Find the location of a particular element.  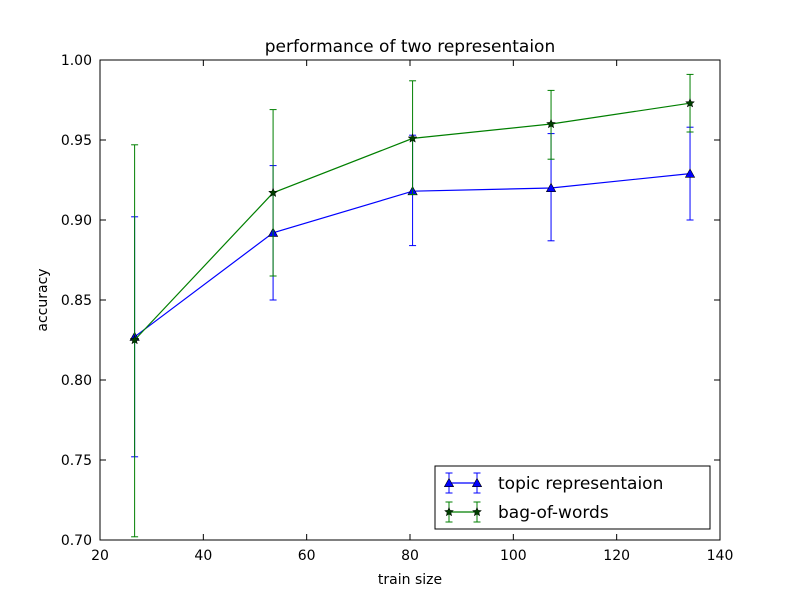

x-axis-title: train size is located at coordinates (410, 580).